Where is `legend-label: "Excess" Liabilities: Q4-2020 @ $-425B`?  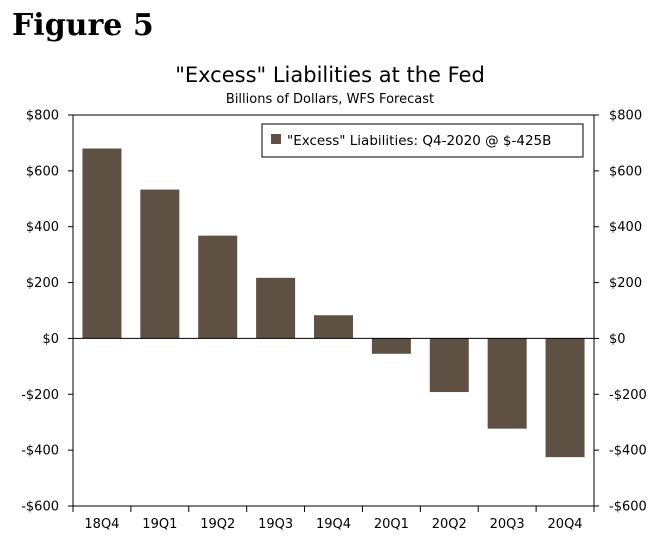 legend-label: "Excess" Liabilities: Q4-2020 @ $-425B is located at coordinates (419, 141).